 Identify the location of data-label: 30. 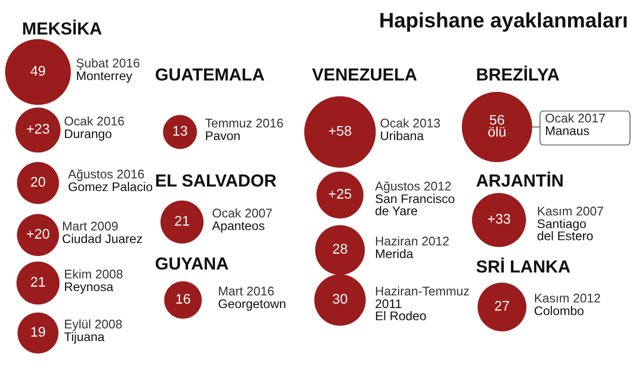
(340, 299).